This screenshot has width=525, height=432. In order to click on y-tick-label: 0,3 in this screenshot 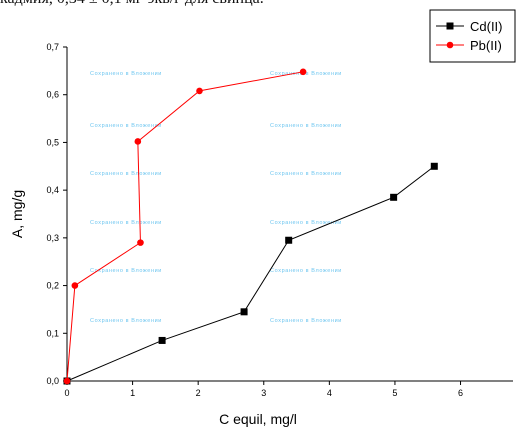, I will do `click(52, 238)`.